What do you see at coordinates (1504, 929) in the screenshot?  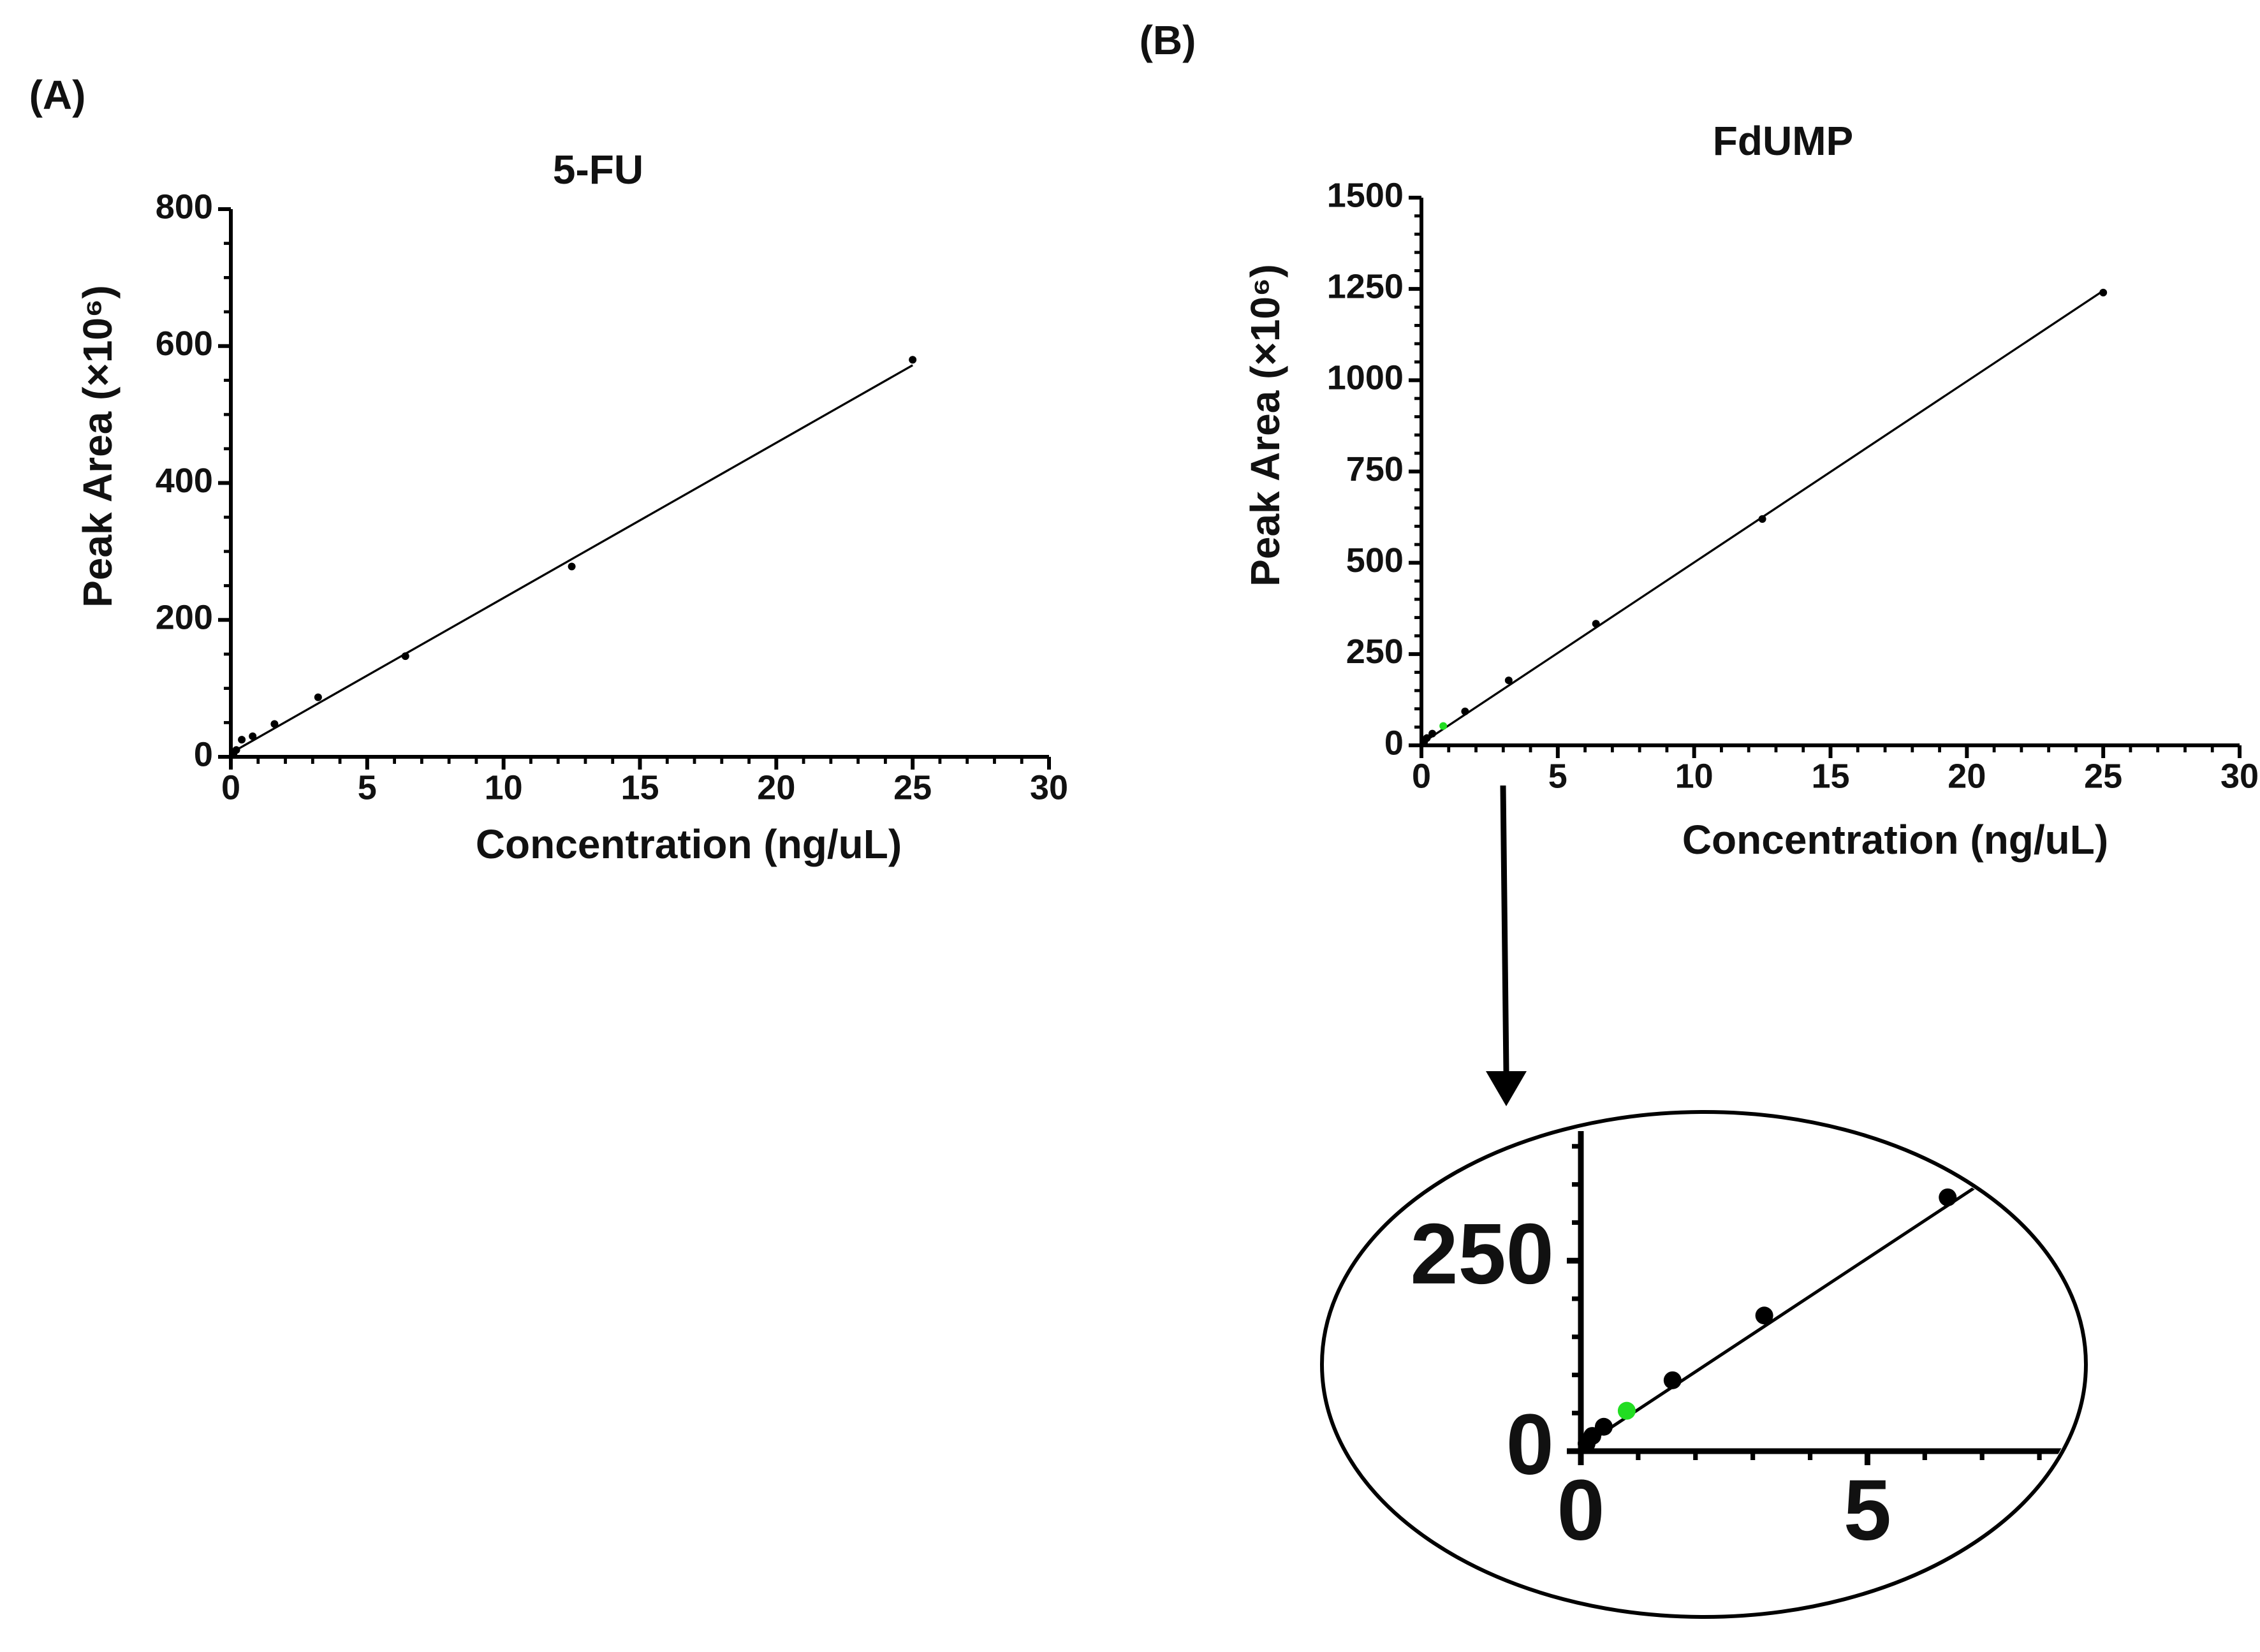 I see `zoom-arrow` at bounding box center [1504, 929].